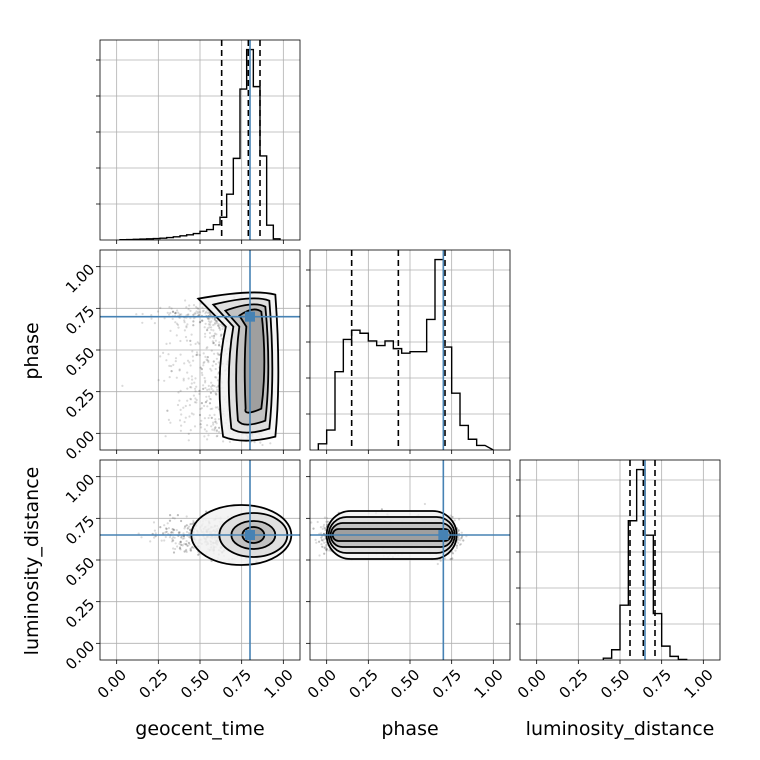 The image size is (760, 760). I want to click on x-axis-label-phase: phase, so click(409, 729).